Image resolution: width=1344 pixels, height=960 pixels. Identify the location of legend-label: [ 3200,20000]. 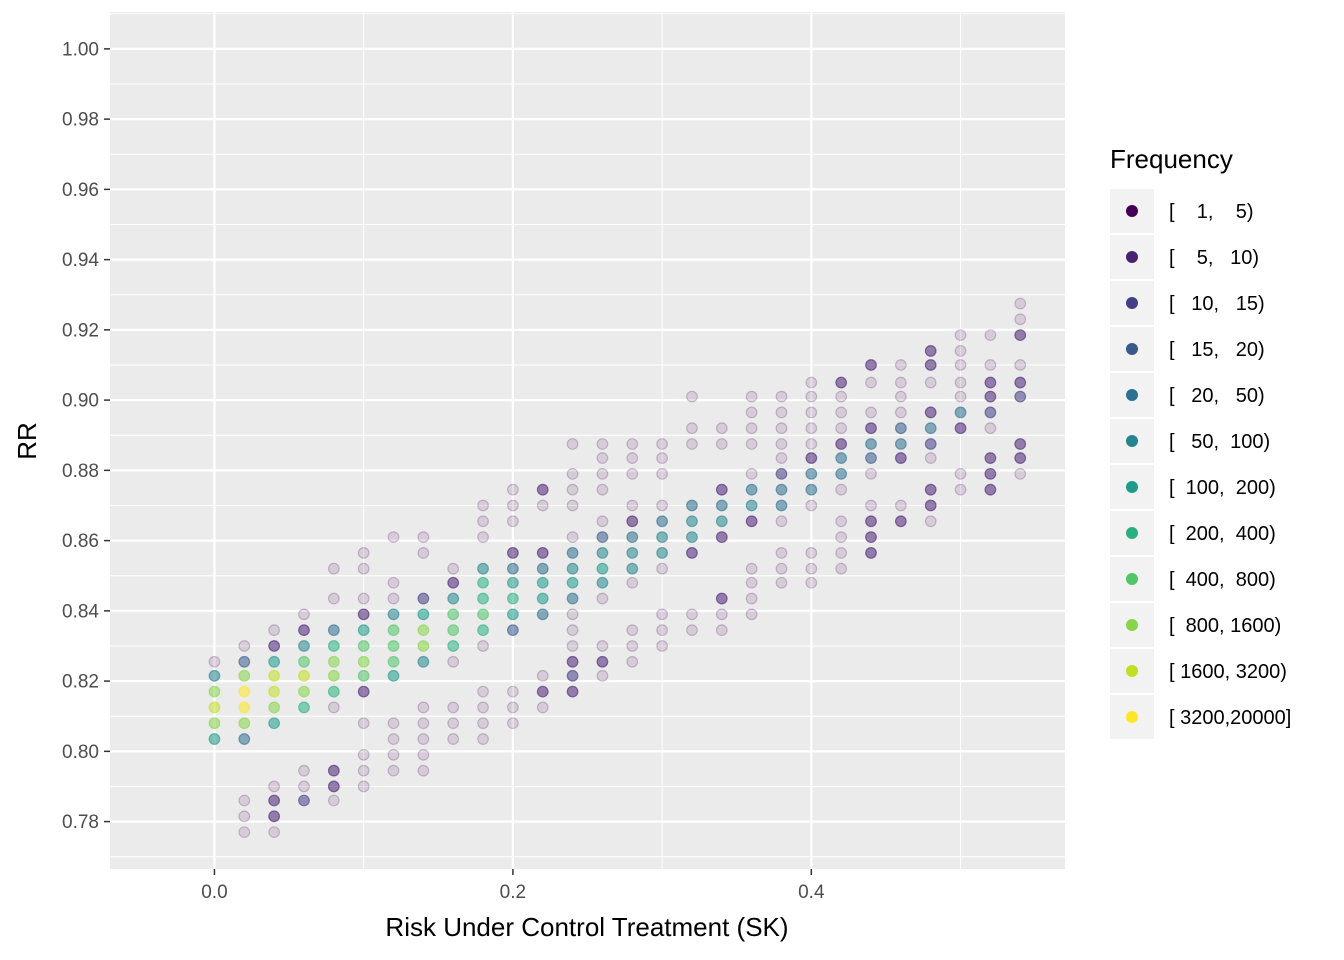
(1230, 718).